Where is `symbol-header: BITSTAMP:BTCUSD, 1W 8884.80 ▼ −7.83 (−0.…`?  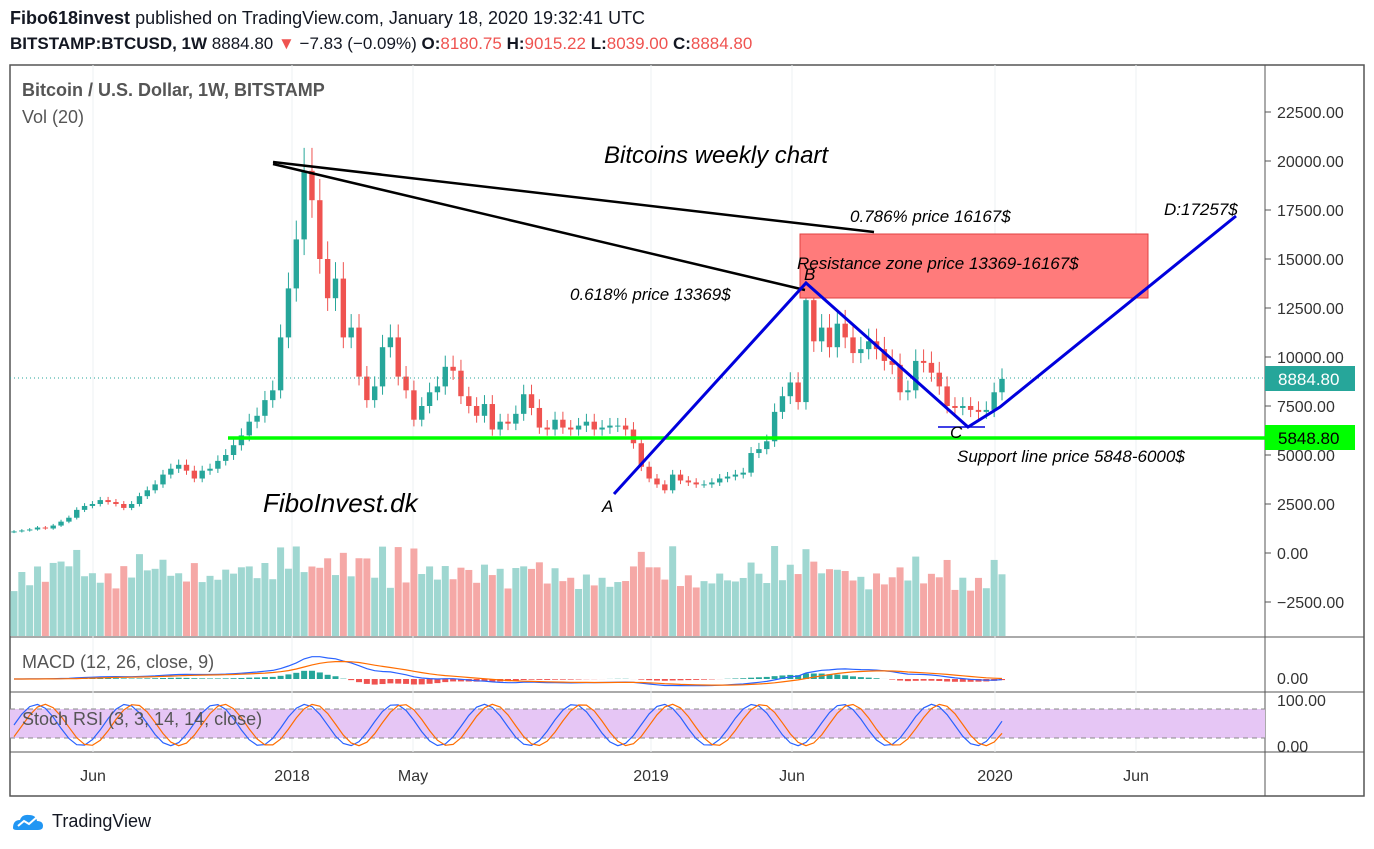 symbol-header: BITSTAMP:BTCUSD, 1W 8884.80 ▼ −7.83 (−0.… is located at coordinates (381, 44).